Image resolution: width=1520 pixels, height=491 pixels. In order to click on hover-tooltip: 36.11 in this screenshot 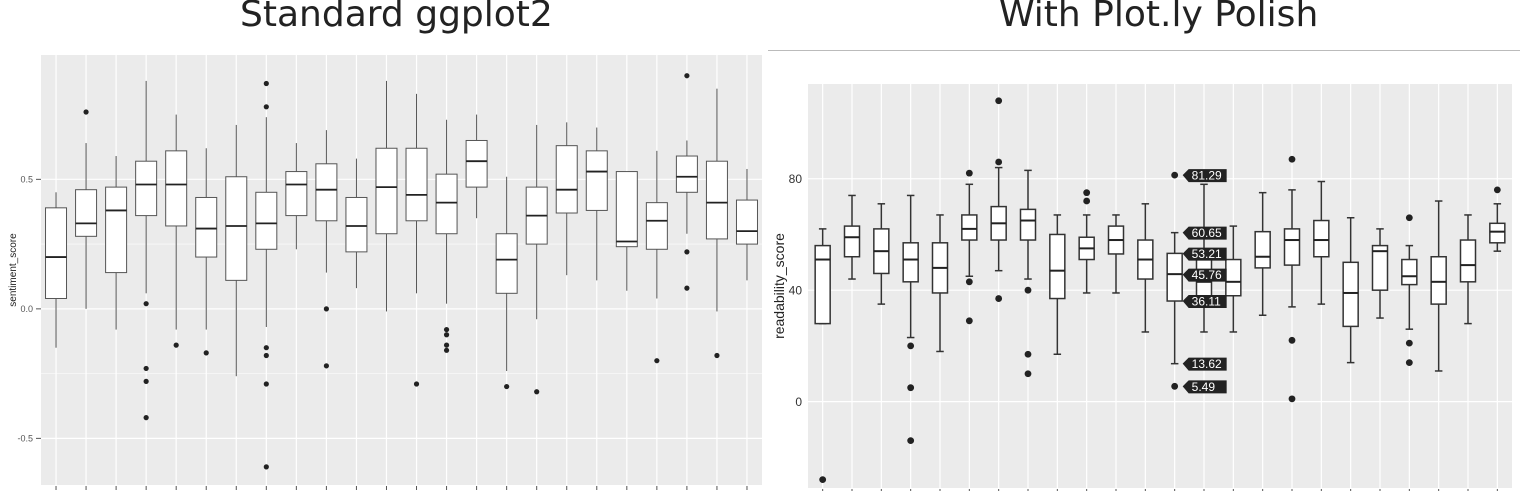, I will do `click(1204, 302)`.